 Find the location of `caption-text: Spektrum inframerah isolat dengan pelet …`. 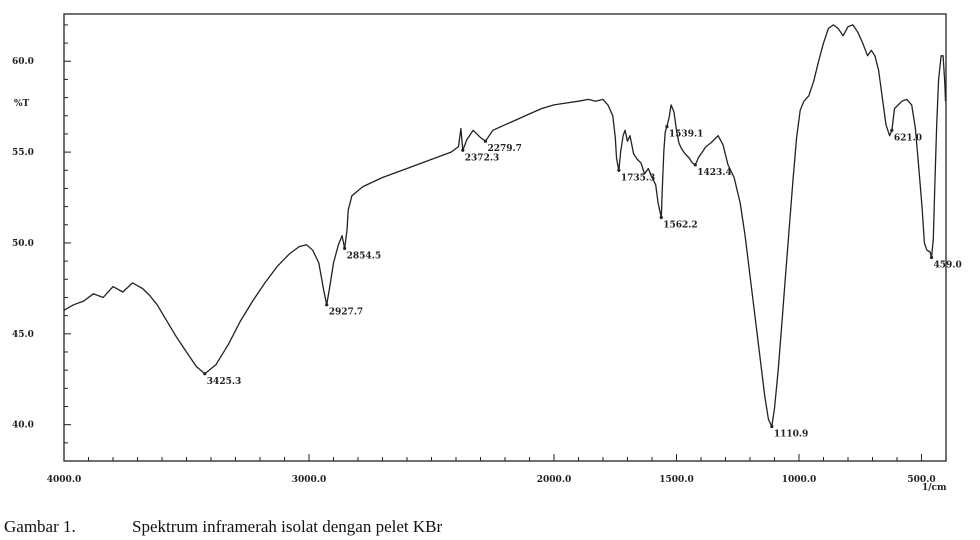

caption-text: Spektrum inframerah isolat dengan pelet … is located at coordinates (287, 526).